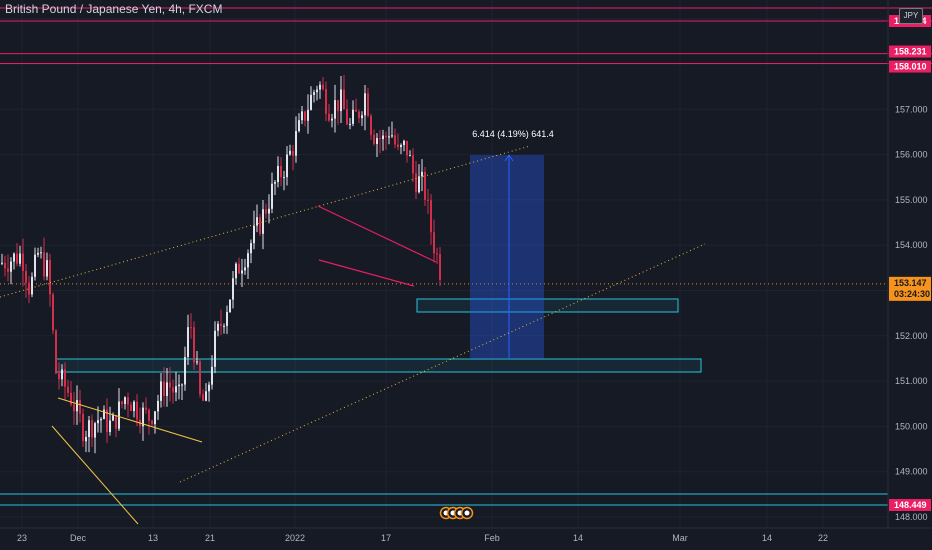 This screenshot has height=550, width=932. Describe the element at coordinates (467, 513) in the screenshot. I see `event-icon-dot` at that location.